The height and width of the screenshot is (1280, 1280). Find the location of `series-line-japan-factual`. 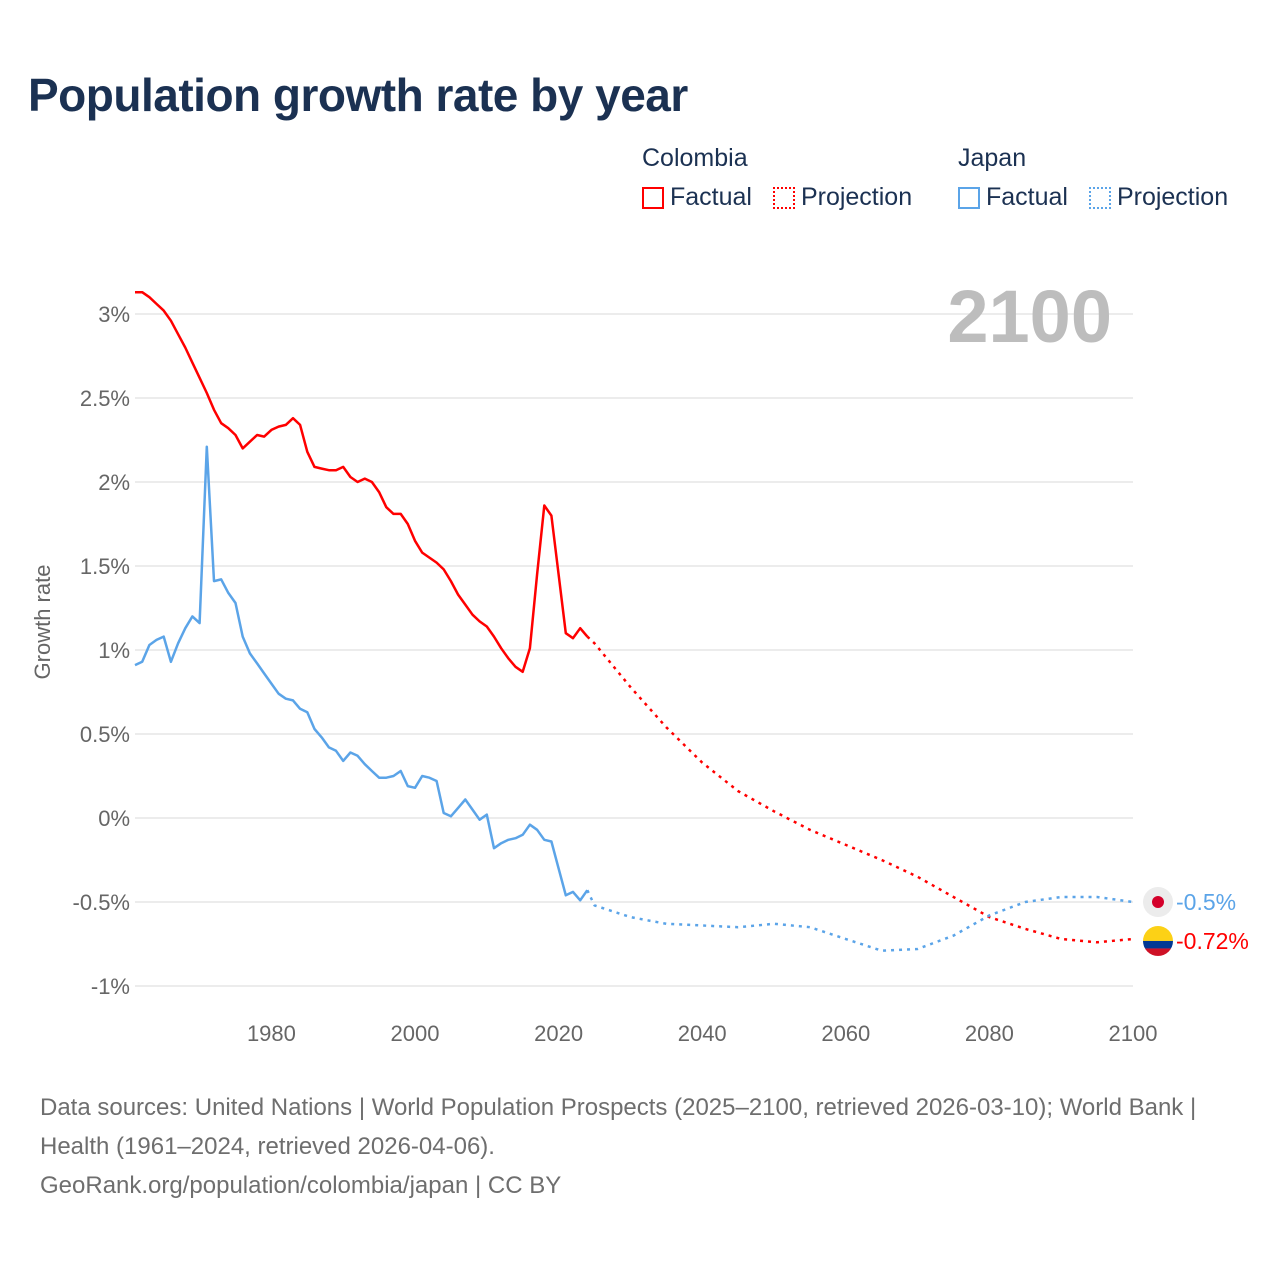

series-line-japan-factual is located at coordinates (361, 673).